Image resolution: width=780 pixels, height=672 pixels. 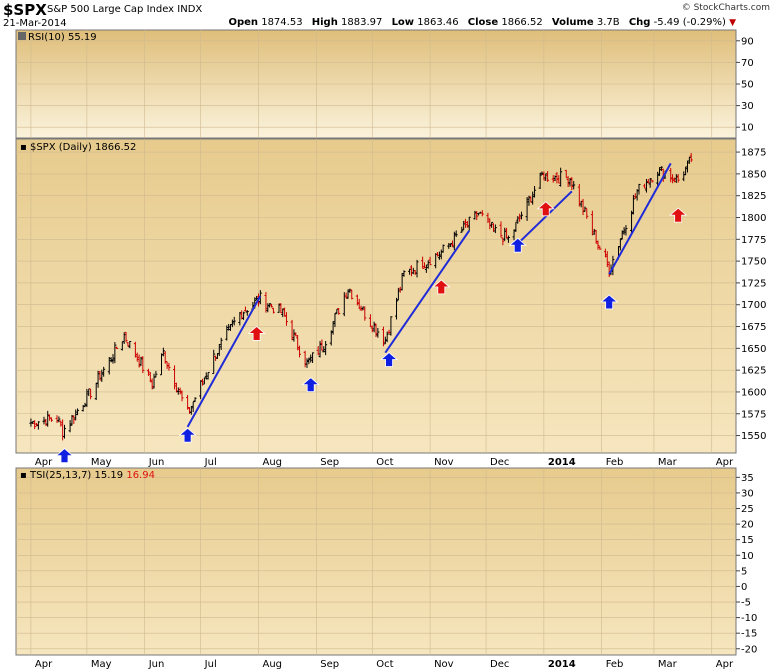 I want to click on y-tick-label: 1550, so click(x=753, y=436).